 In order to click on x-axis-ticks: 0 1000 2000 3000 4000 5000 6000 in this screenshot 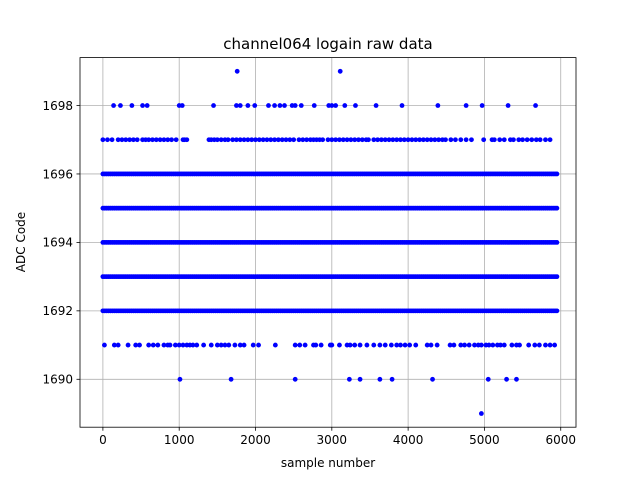, I will do `click(337, 437)`.